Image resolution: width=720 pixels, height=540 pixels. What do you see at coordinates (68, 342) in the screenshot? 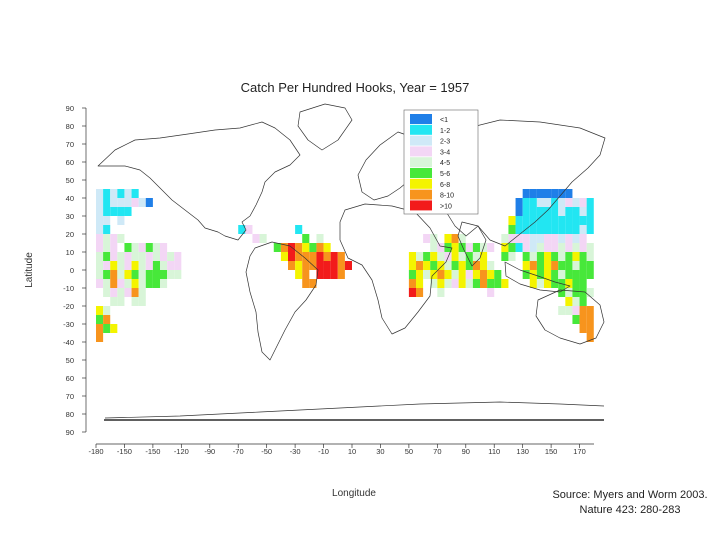
I see `y-tick-label: -40` at bounding box center [68, 342].